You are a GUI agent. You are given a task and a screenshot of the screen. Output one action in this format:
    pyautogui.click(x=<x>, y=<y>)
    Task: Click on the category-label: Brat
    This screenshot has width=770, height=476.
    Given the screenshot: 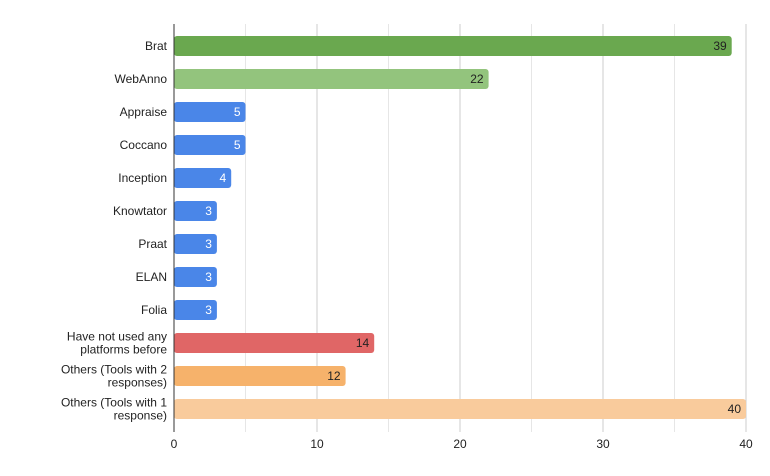 What is the action you would take?
    pyautogui.click(x=156, y=46)
    